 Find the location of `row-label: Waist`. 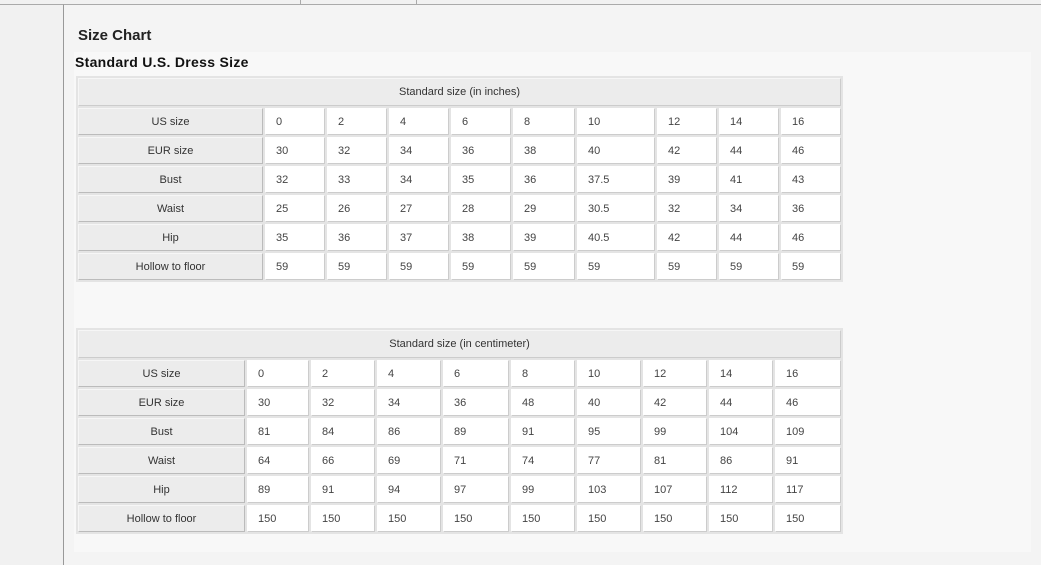

row-label: Waist is located at coordinates (170, 208).